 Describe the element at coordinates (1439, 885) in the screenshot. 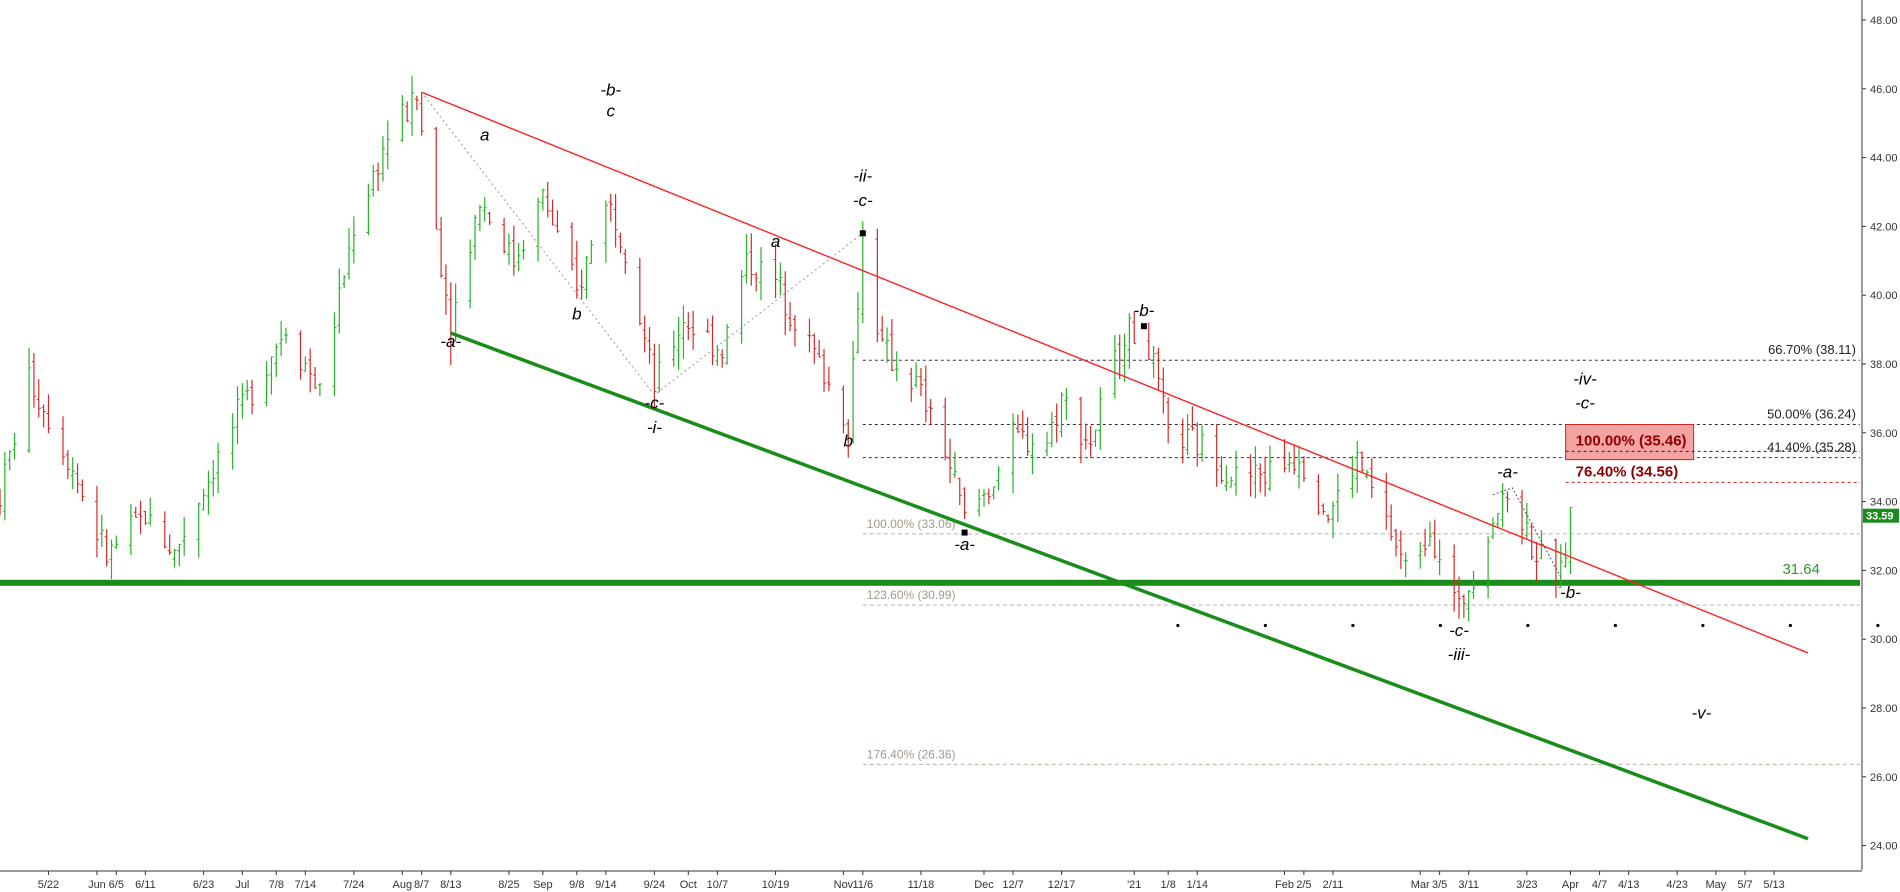

I see `x-tick-label: 3/5` at that location.